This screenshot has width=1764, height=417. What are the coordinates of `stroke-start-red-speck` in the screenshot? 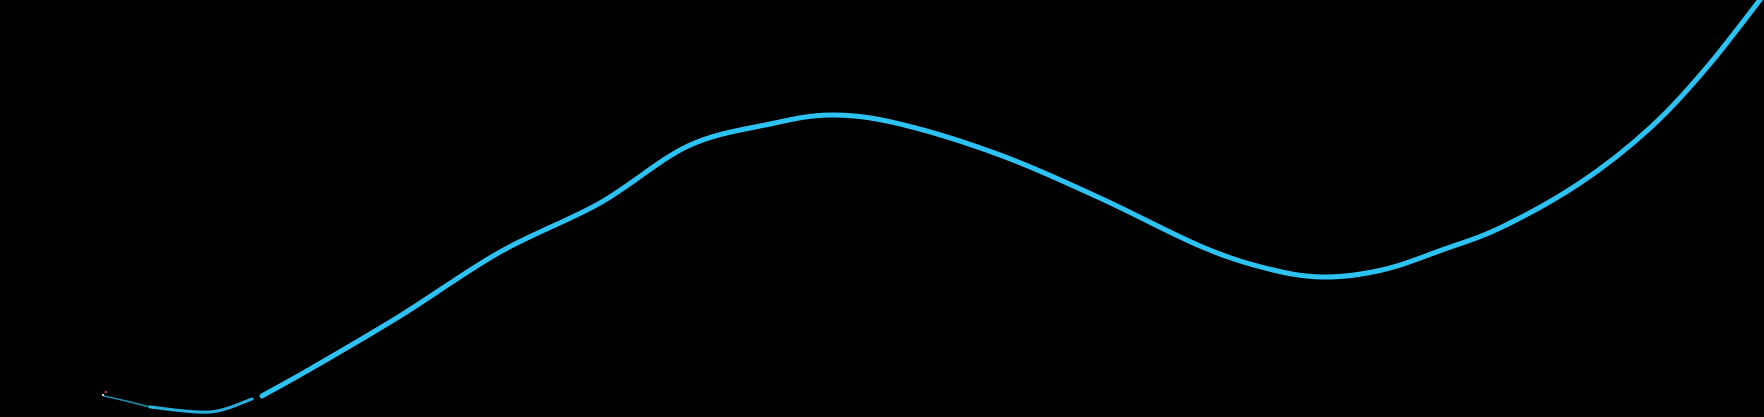 It's located at (106, 392).